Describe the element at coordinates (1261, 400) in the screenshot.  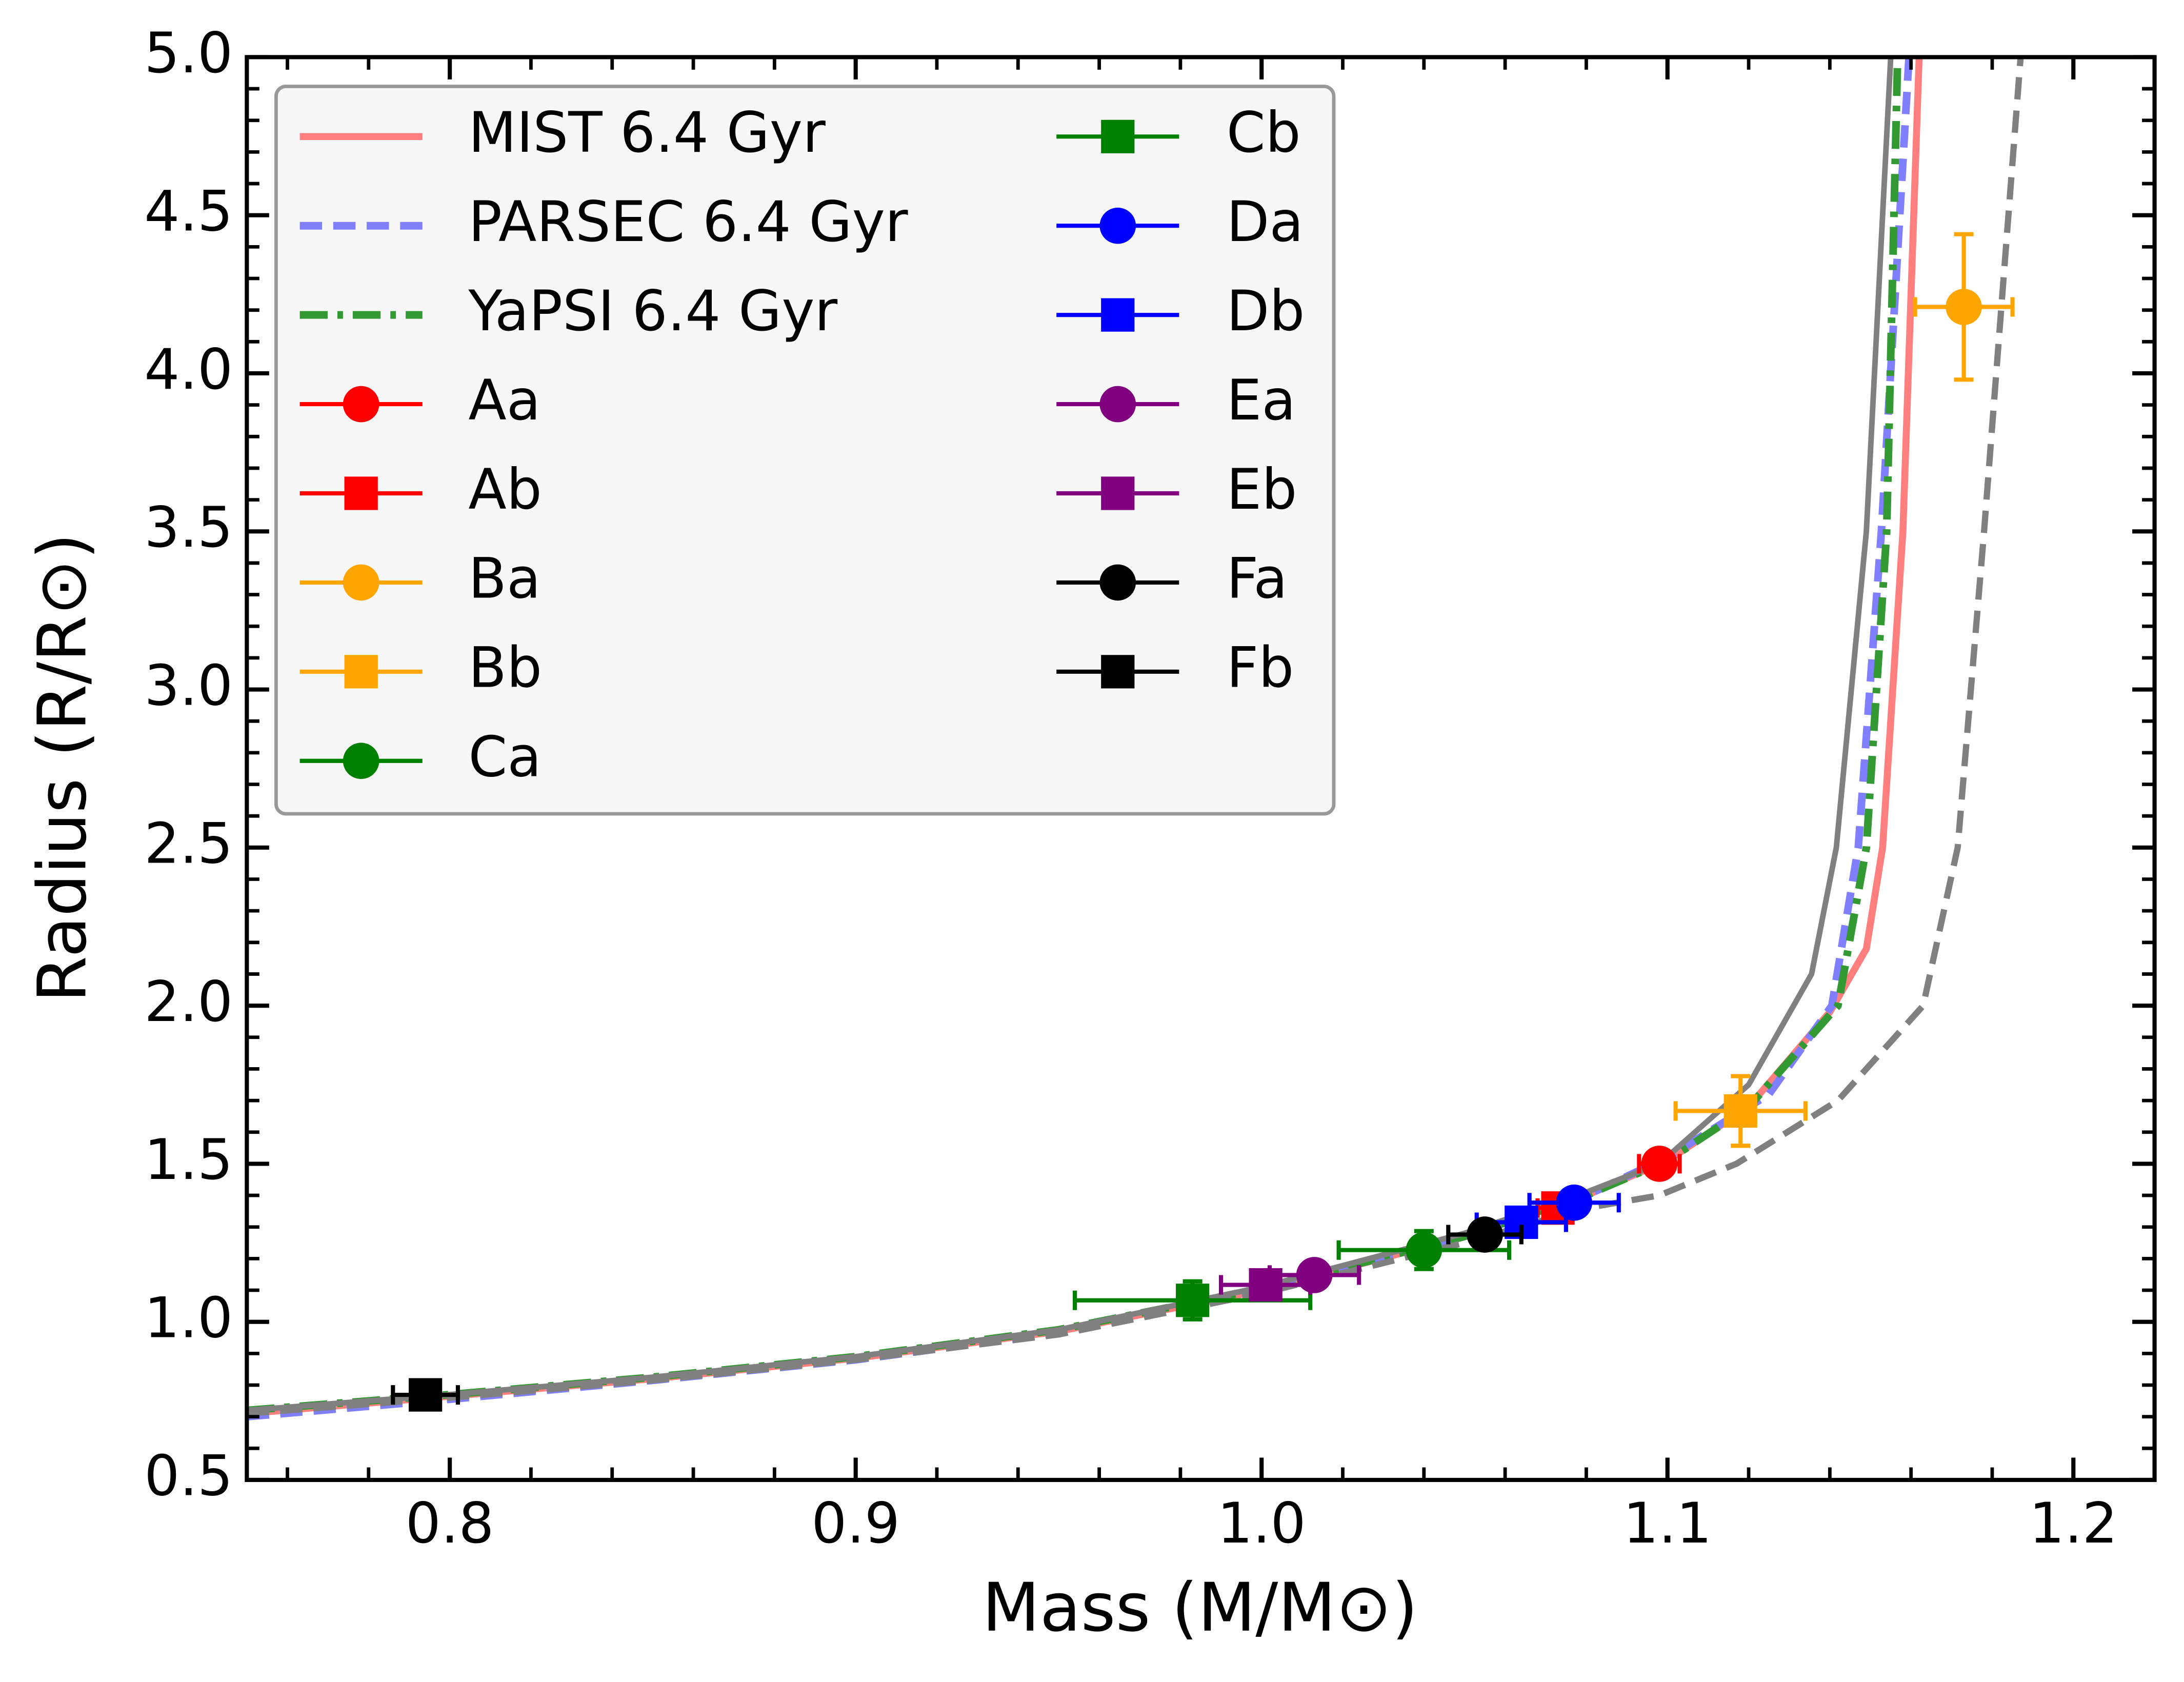
I see `legend-label: Ea` at that location.